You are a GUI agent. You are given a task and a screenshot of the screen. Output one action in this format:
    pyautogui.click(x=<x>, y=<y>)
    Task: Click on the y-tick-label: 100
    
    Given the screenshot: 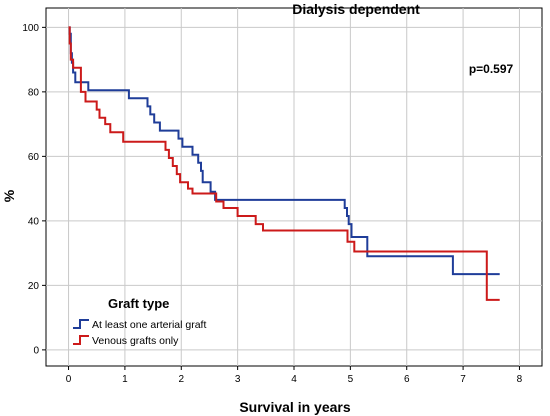 What is the action you would take?
    pyautogui.click(x=30, y=28)
    